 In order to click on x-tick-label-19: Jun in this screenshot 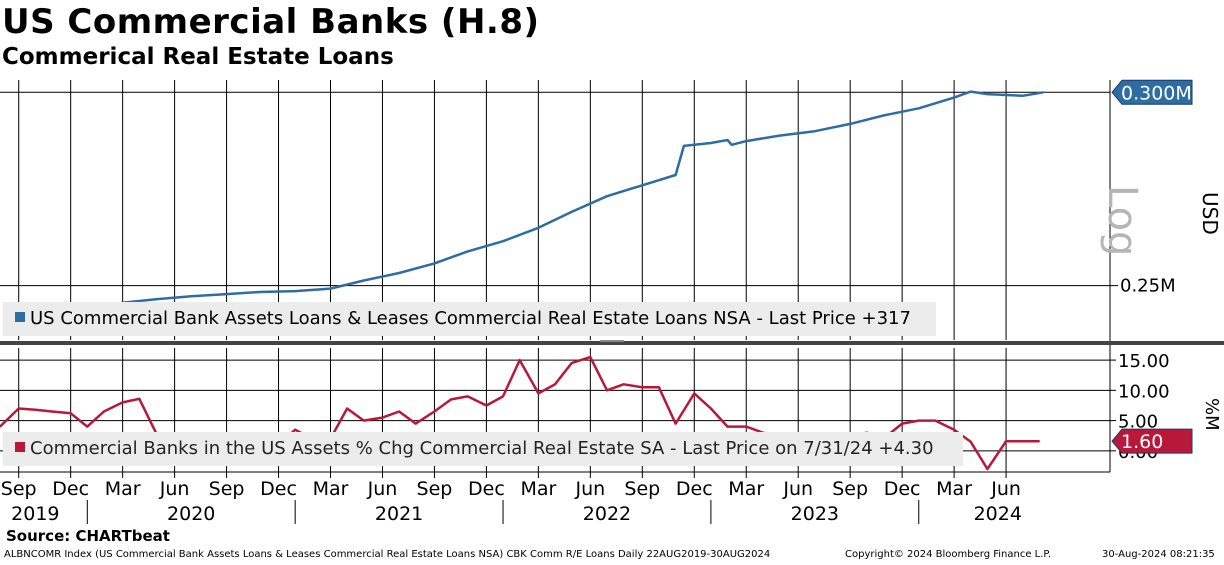, I will do `click(1005, 489)`.